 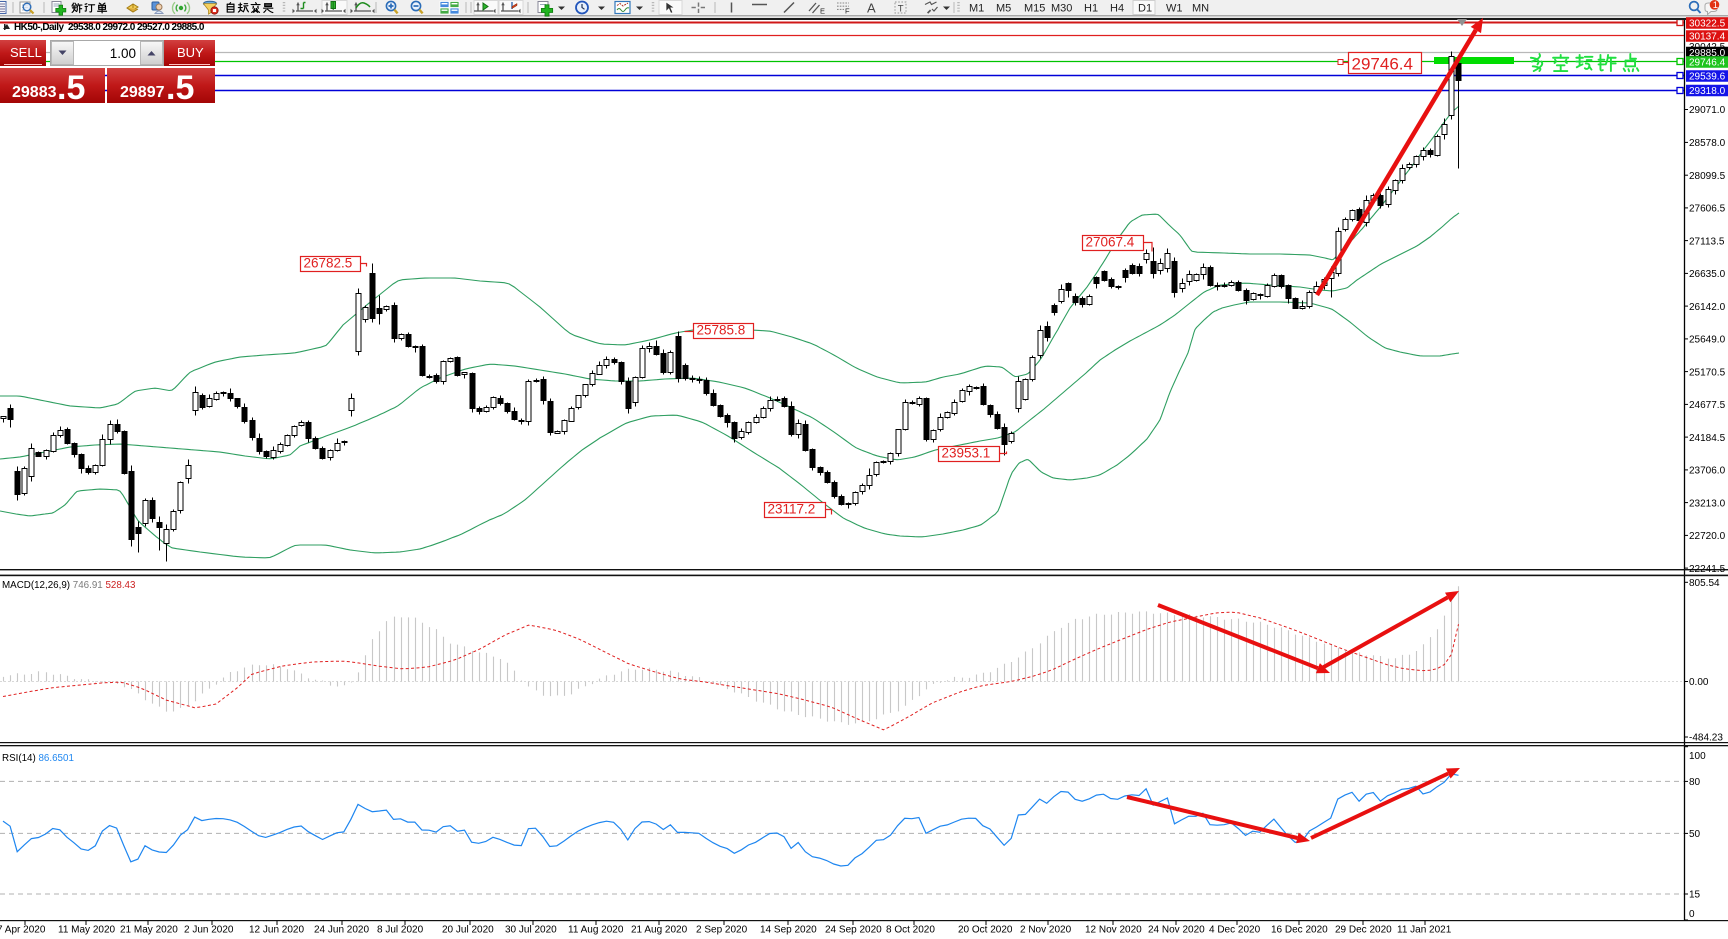 What do you see at coordinates (1704, 583) in the screenshot?
I see `svg-text: 805.54` at bounding box center [1704, 583].